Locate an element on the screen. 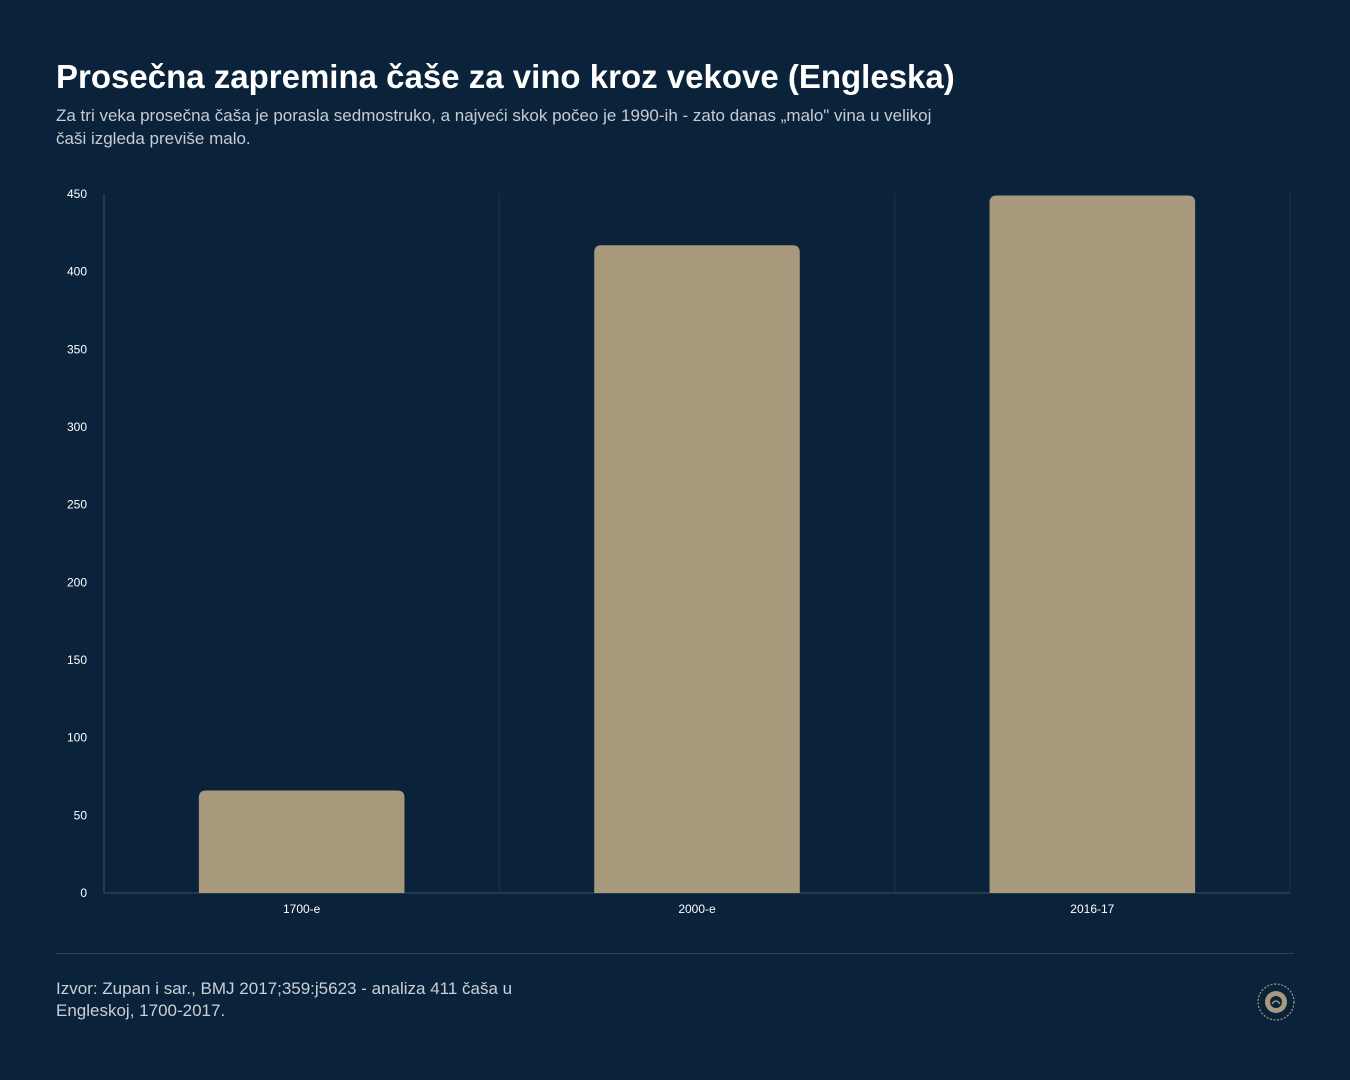 The width and height of the screenshot is (1350, 1080). bar-1700-e is located at coordinates (301, 841).